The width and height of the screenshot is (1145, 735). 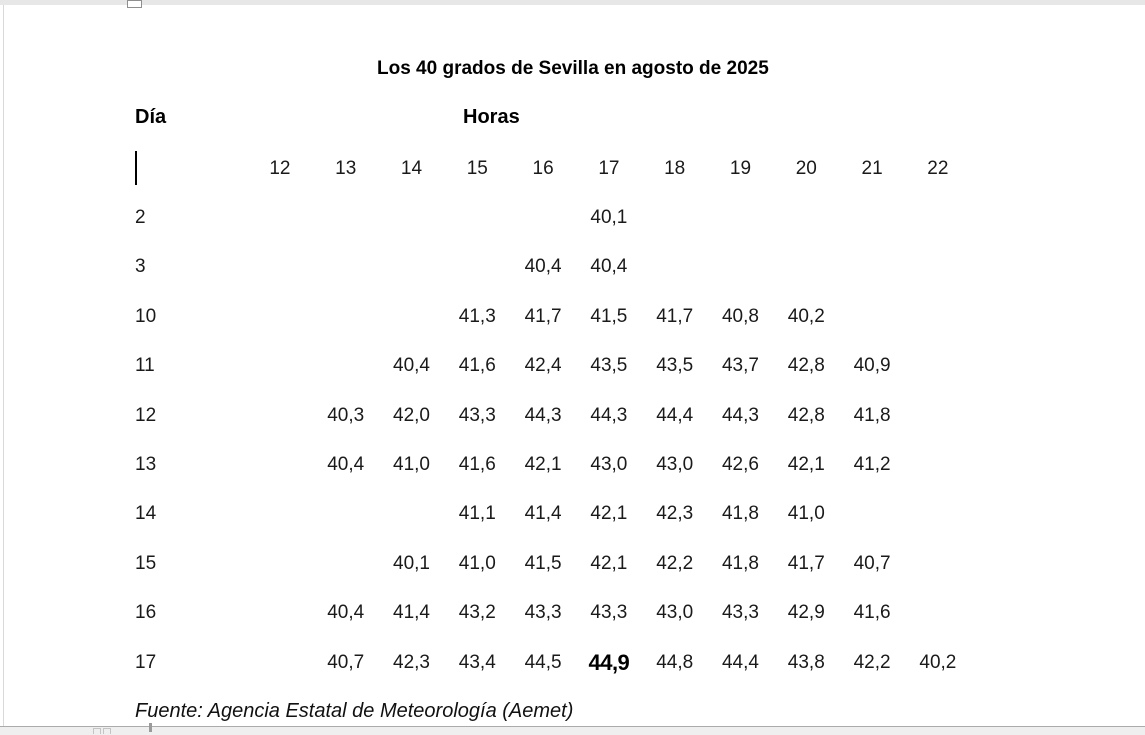 What do you see at coordinates (146, 514) in the screenshot?
I see `day-cell: 14` at bounding box center [146, 514].